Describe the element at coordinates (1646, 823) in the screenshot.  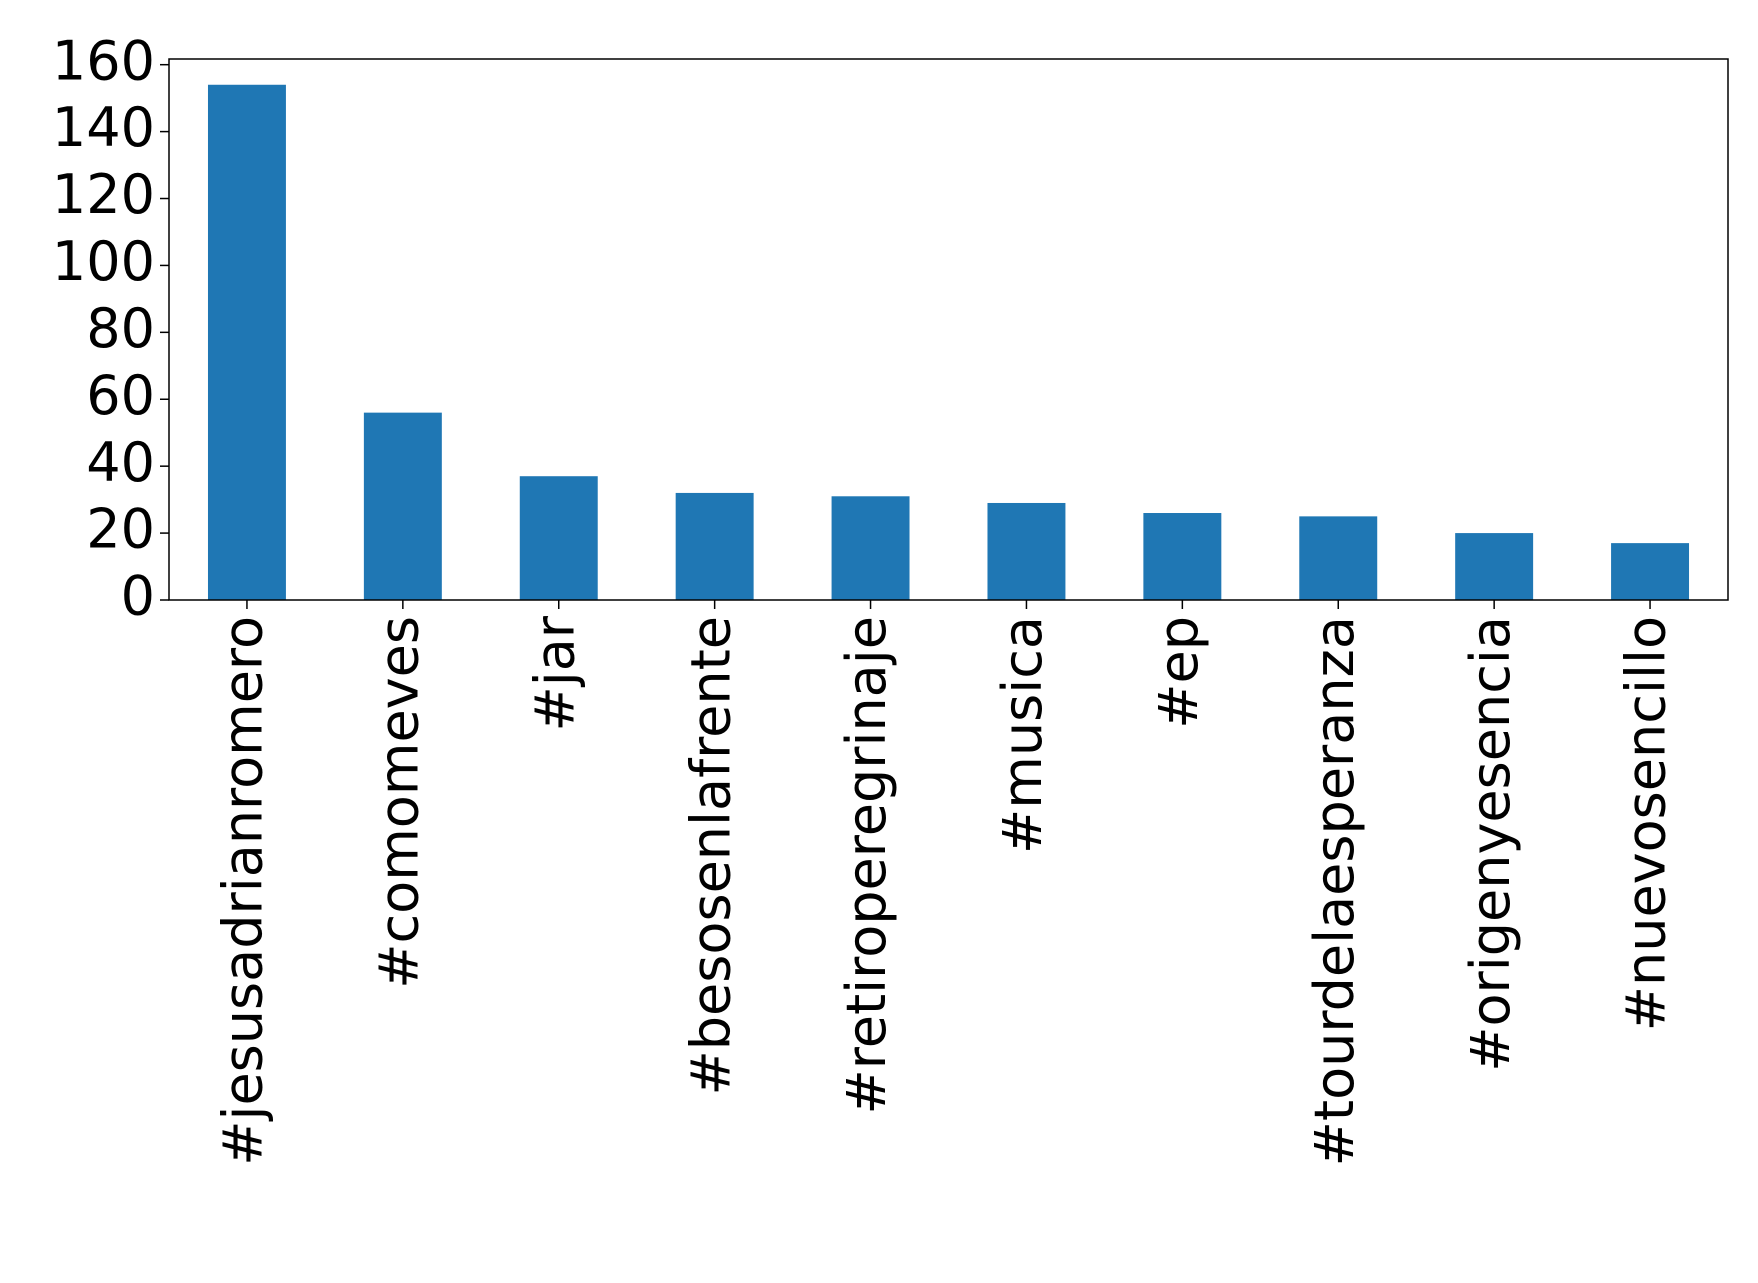
I see `x-tick-label: #nuevosencillo` at that location.